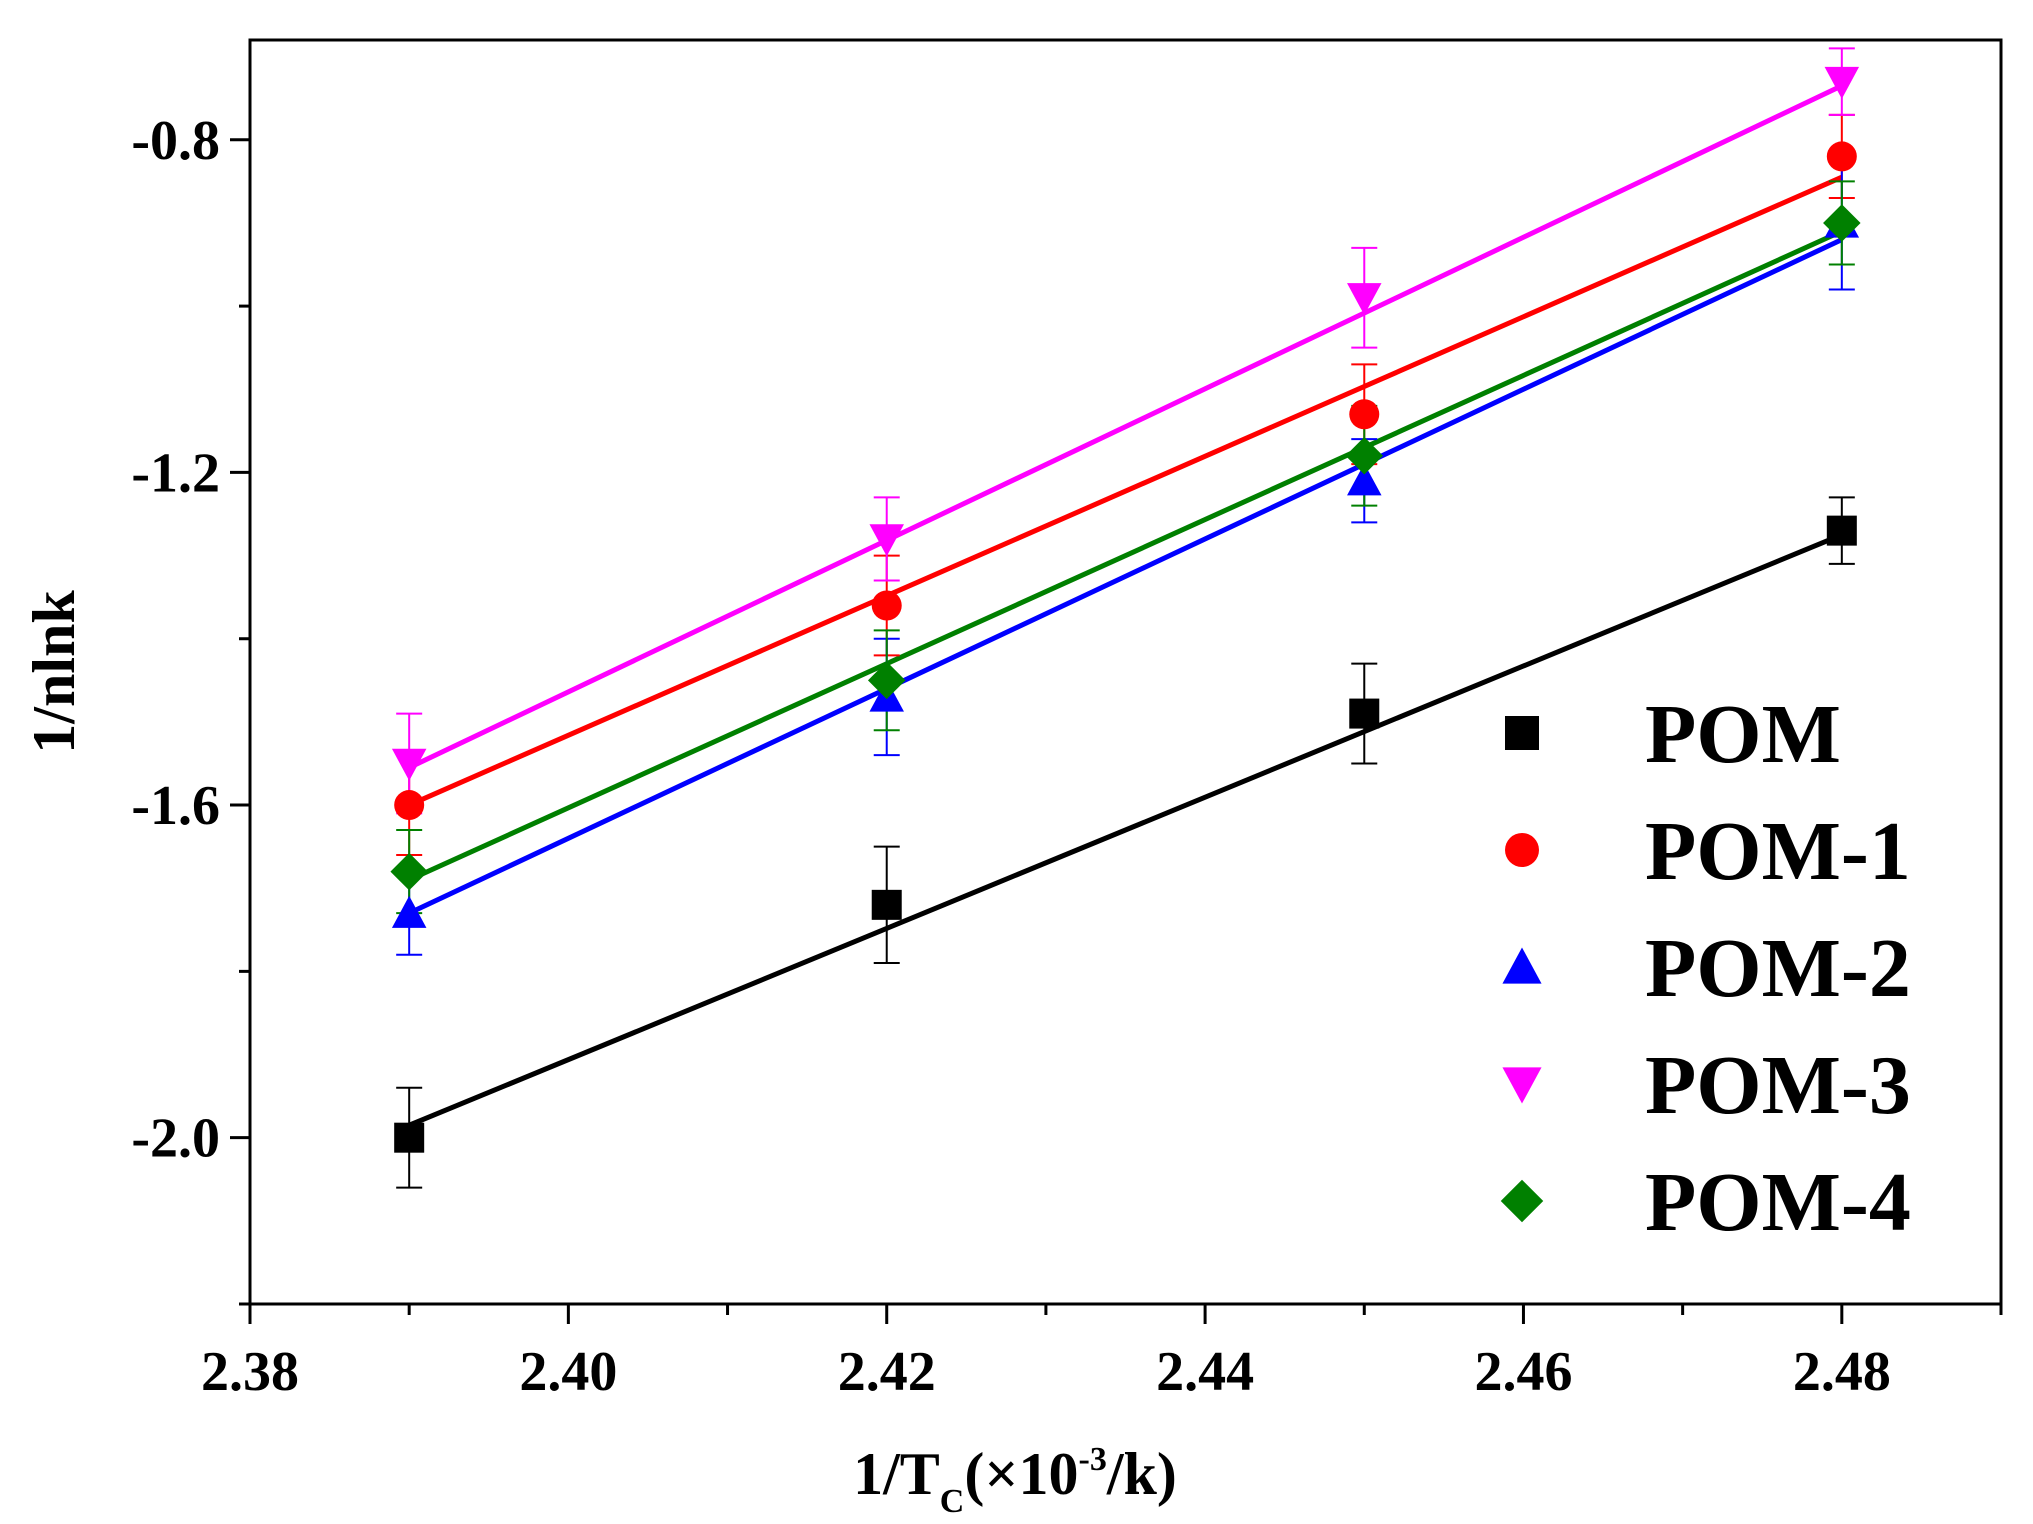 The height and width of the screenshot is (1524, 2033). Describe the element at coordinates (1522, 733) in the screenshot. I see `legend-marker-pom` at that location.